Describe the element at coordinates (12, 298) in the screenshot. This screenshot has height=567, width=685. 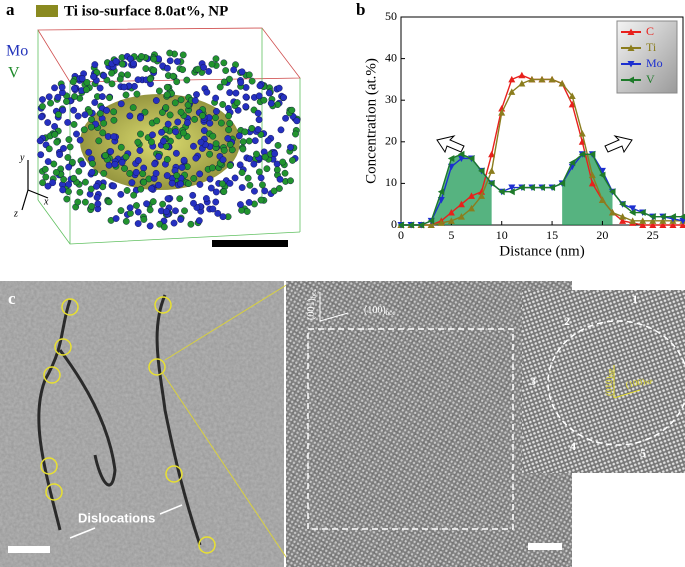
I see `panel-label: c` at that location.